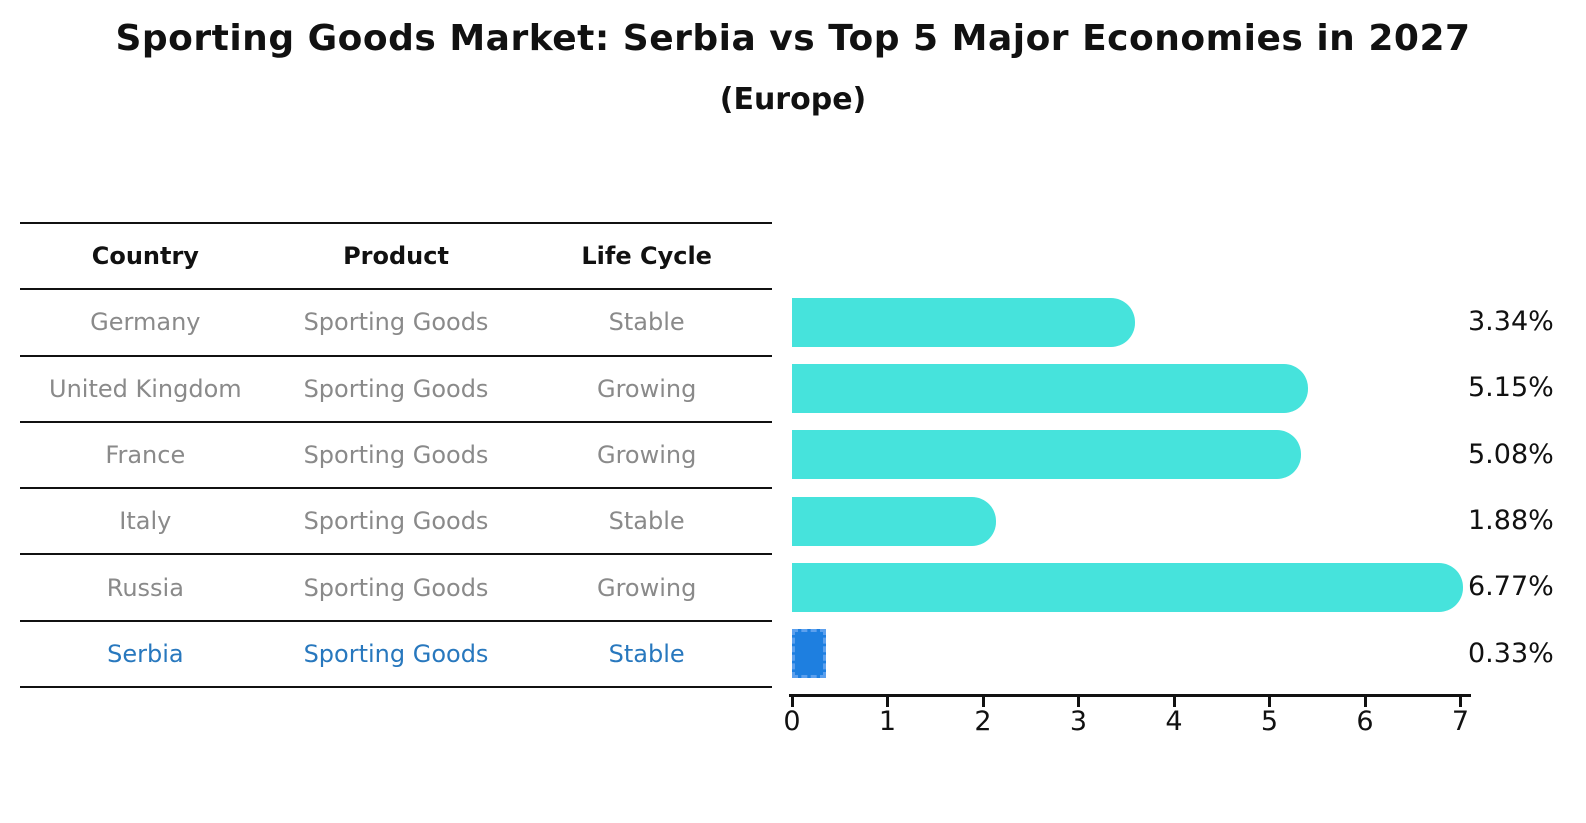 The height and width of the screenshot is (823, 1586). I want to click on bar-value-label: 5.08%, so click(1511, 454).